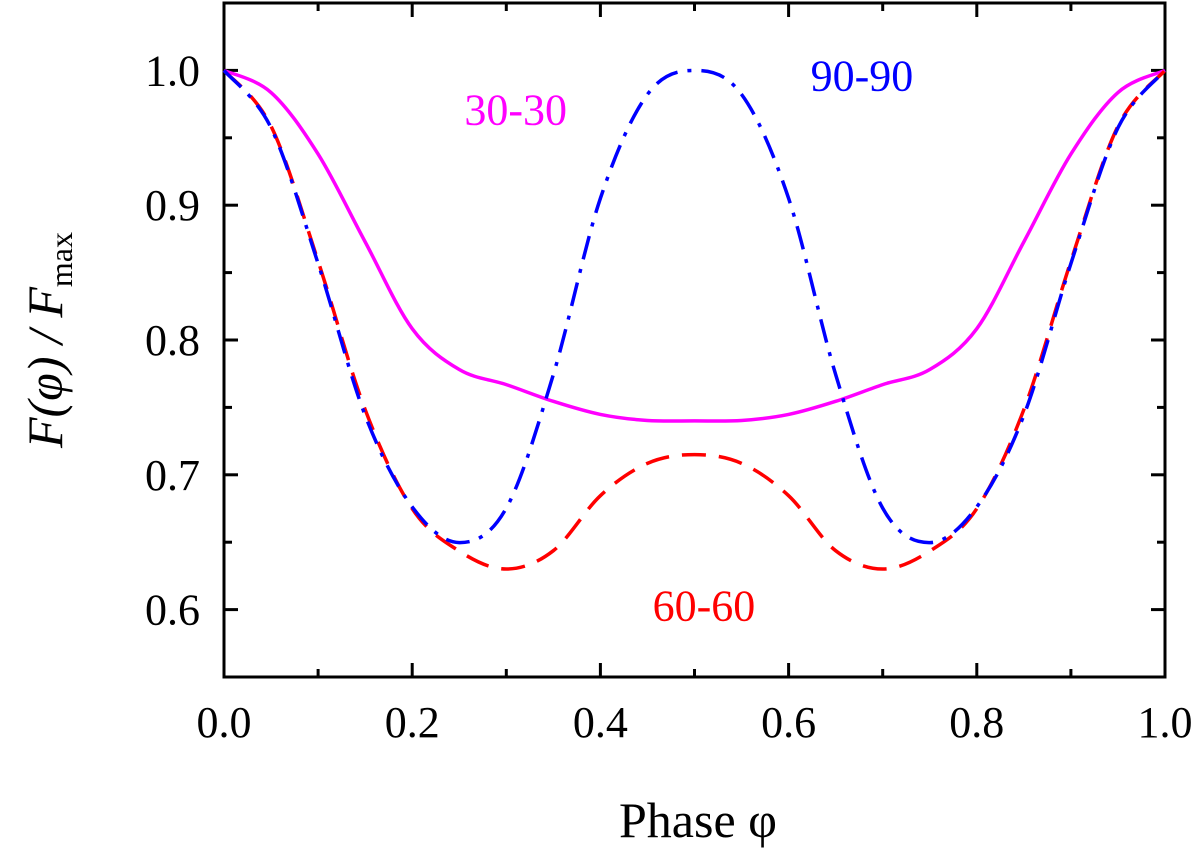 The width and height of the screenshot is (1200, 850). I want to click on x-tick-label: 0.6, so click(788, 722).